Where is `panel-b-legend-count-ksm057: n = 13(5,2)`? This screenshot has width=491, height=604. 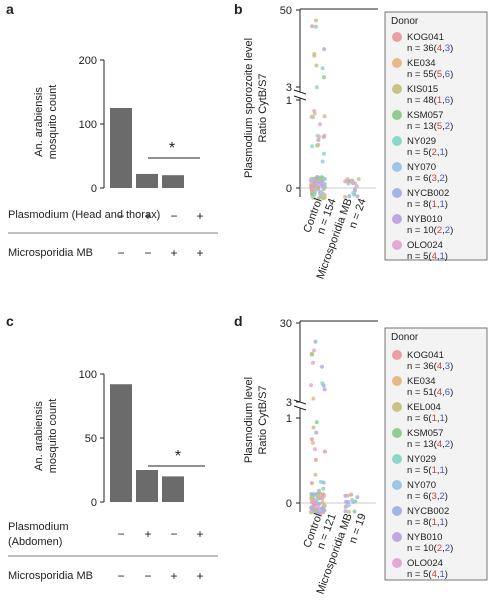 panel-b-legend-count-ksm057: n = 13(5,2) is located at coordinates (430, 126).